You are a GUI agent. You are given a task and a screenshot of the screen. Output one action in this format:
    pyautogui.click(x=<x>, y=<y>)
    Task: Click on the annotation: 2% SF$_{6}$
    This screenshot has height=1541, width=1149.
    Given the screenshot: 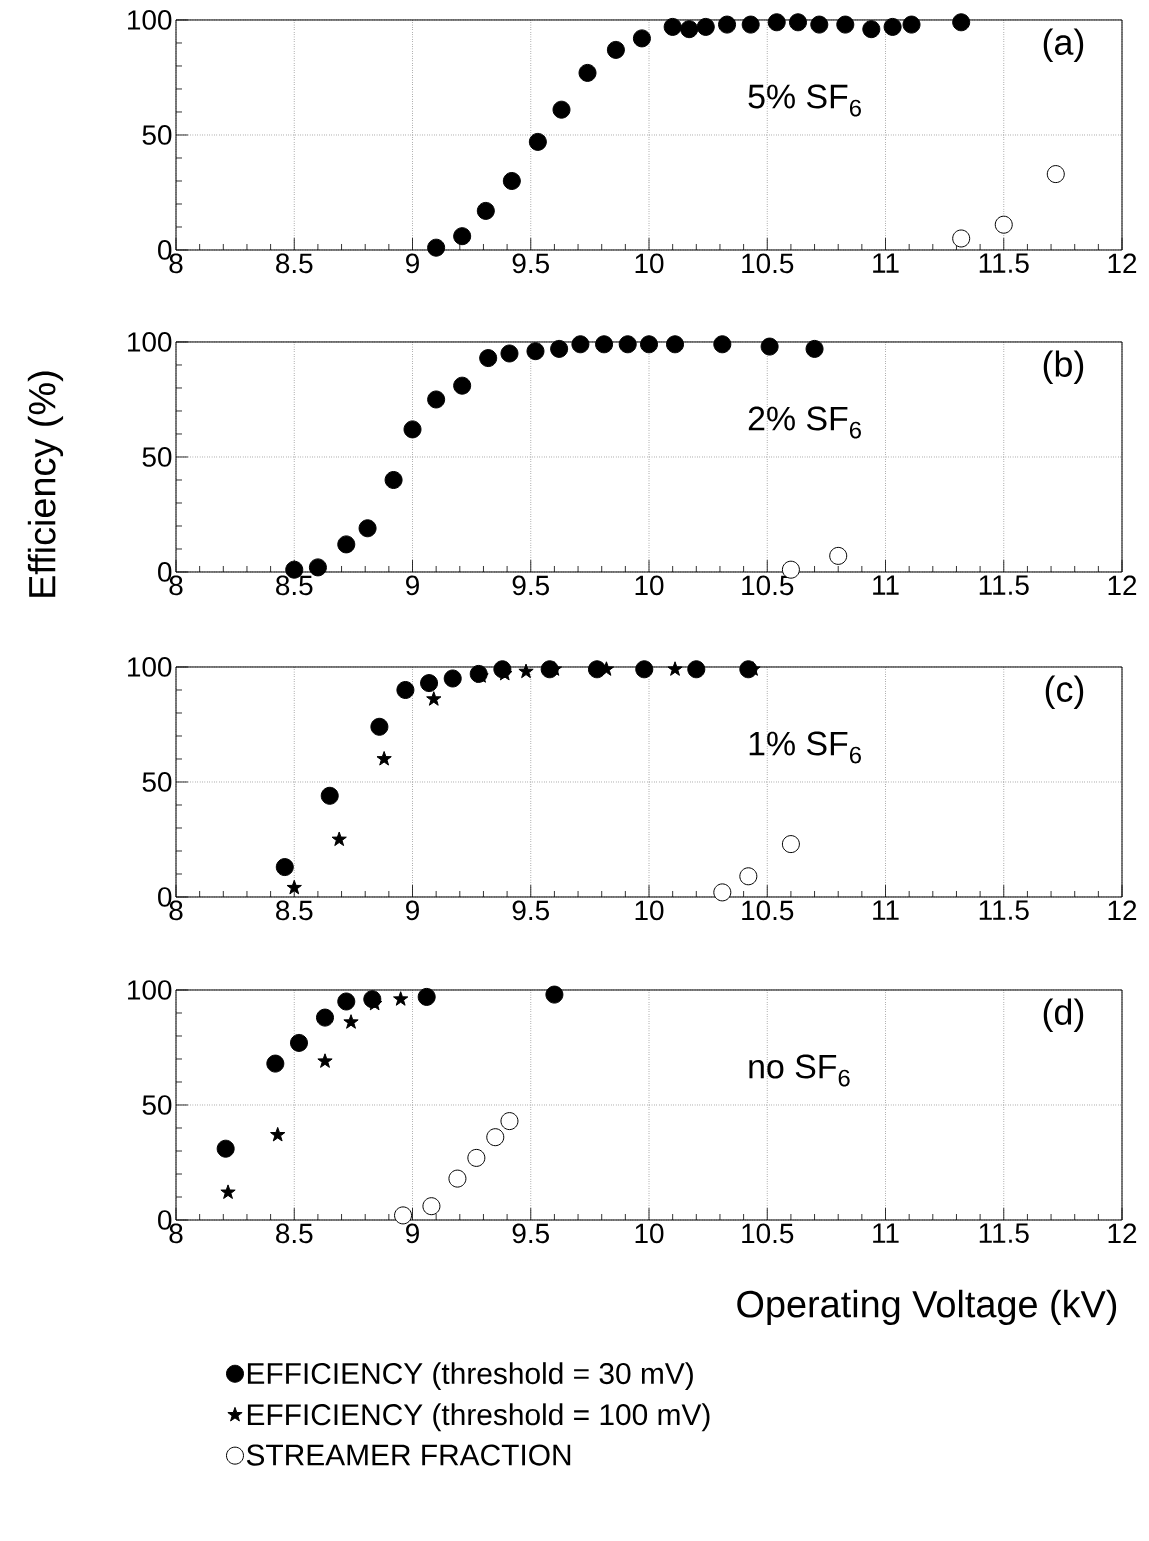 What is the action you would take?
    pyautogui.click(x=804, y=422)
    